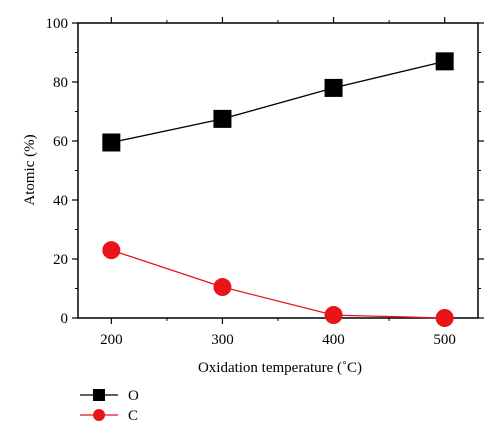 The height and width of the screenshot is (438, 500). What do you see at coordinates (109, 406) in the screenshot?
I see `legend: OC` at bounding box center [109, 406].